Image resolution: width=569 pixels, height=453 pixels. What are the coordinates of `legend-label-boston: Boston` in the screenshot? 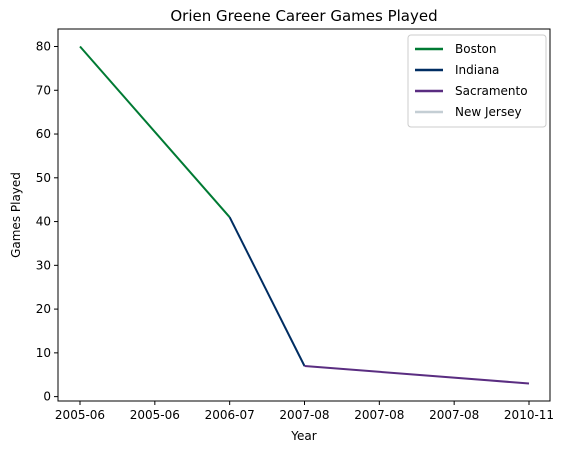 It's located at (475, 49).